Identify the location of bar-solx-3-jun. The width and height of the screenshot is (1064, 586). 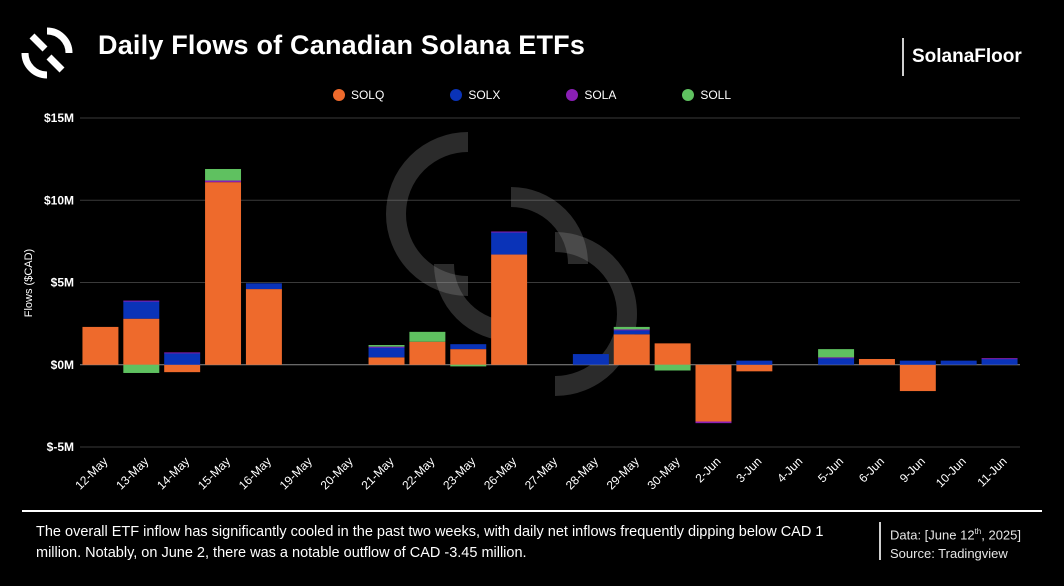
(754, 362).